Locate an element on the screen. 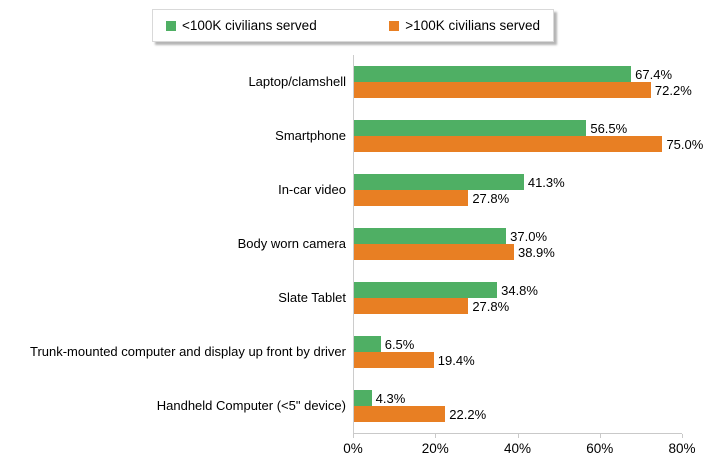 This screenshot has width=724, height=466. bar-group: 34.8% 27.8% is located at coordinates (518, 298).